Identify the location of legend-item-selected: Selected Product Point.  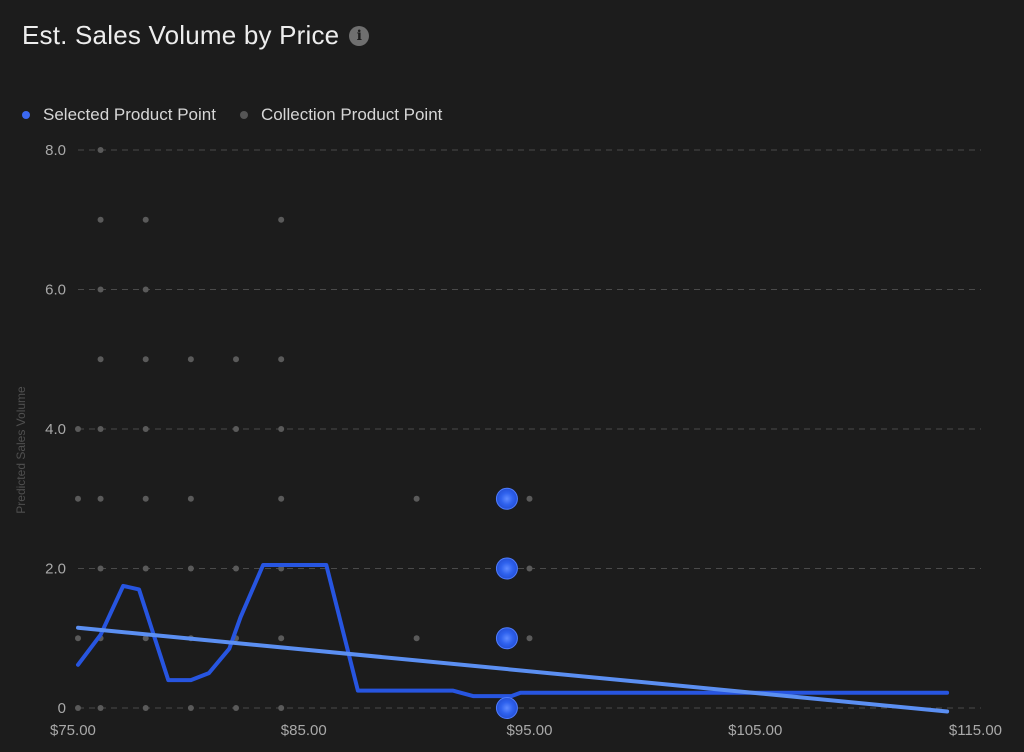
(119, 115).